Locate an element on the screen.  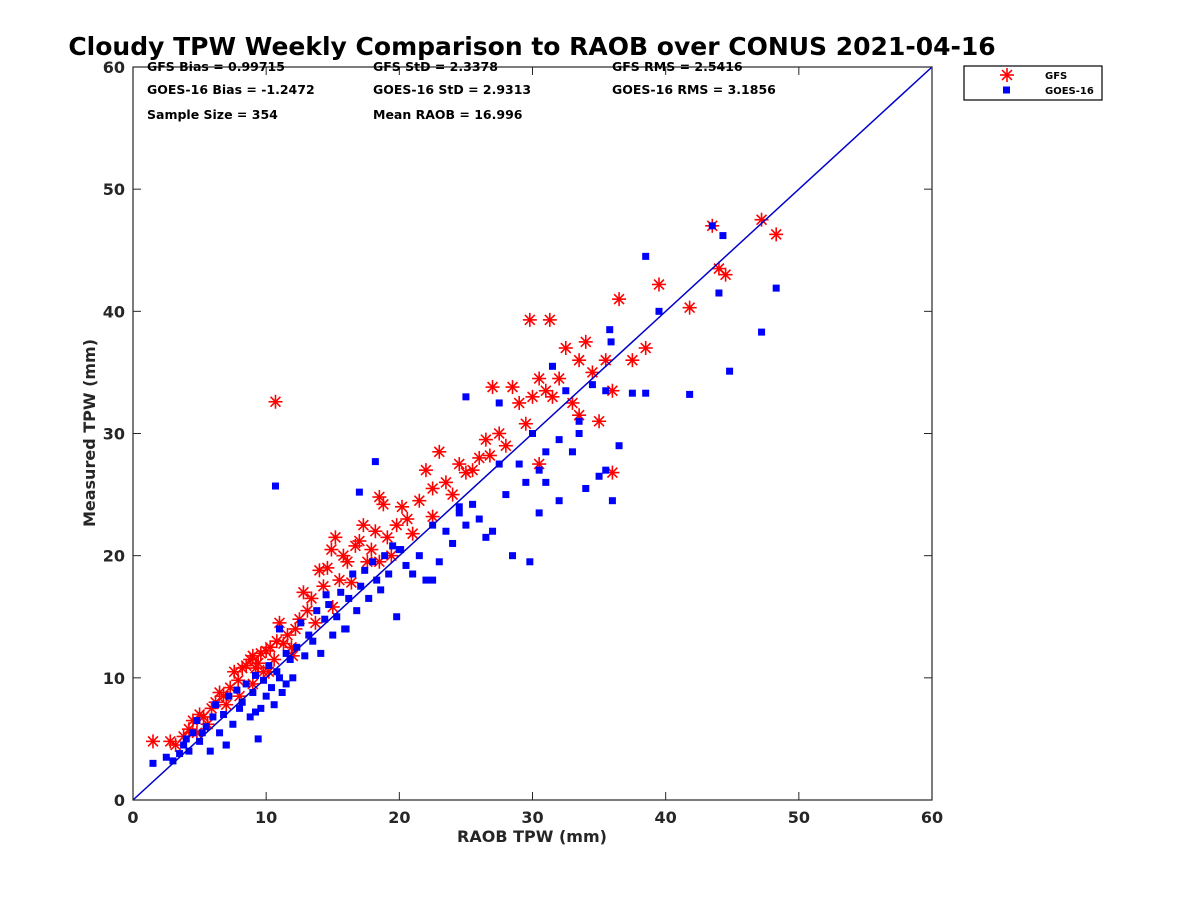
legend-gfs-label: GFS is located at coordinates (1056, 76).